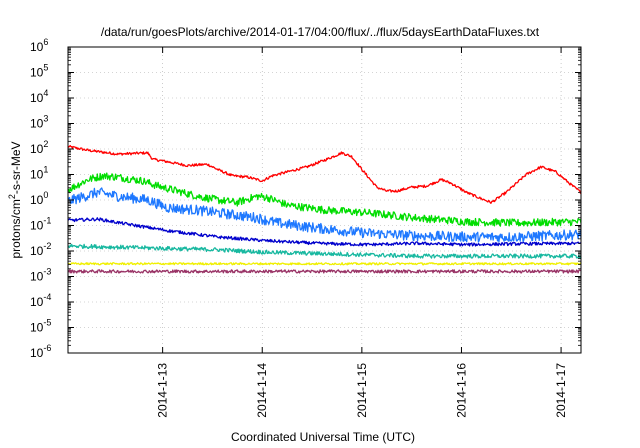 Image resolution: width=640 pixels, height=448 pixels. What do you see at coordinates (561, 390) in the screenshot?
I see `x-tick-label: 2014-1-17` at bounding box center [561, 390].